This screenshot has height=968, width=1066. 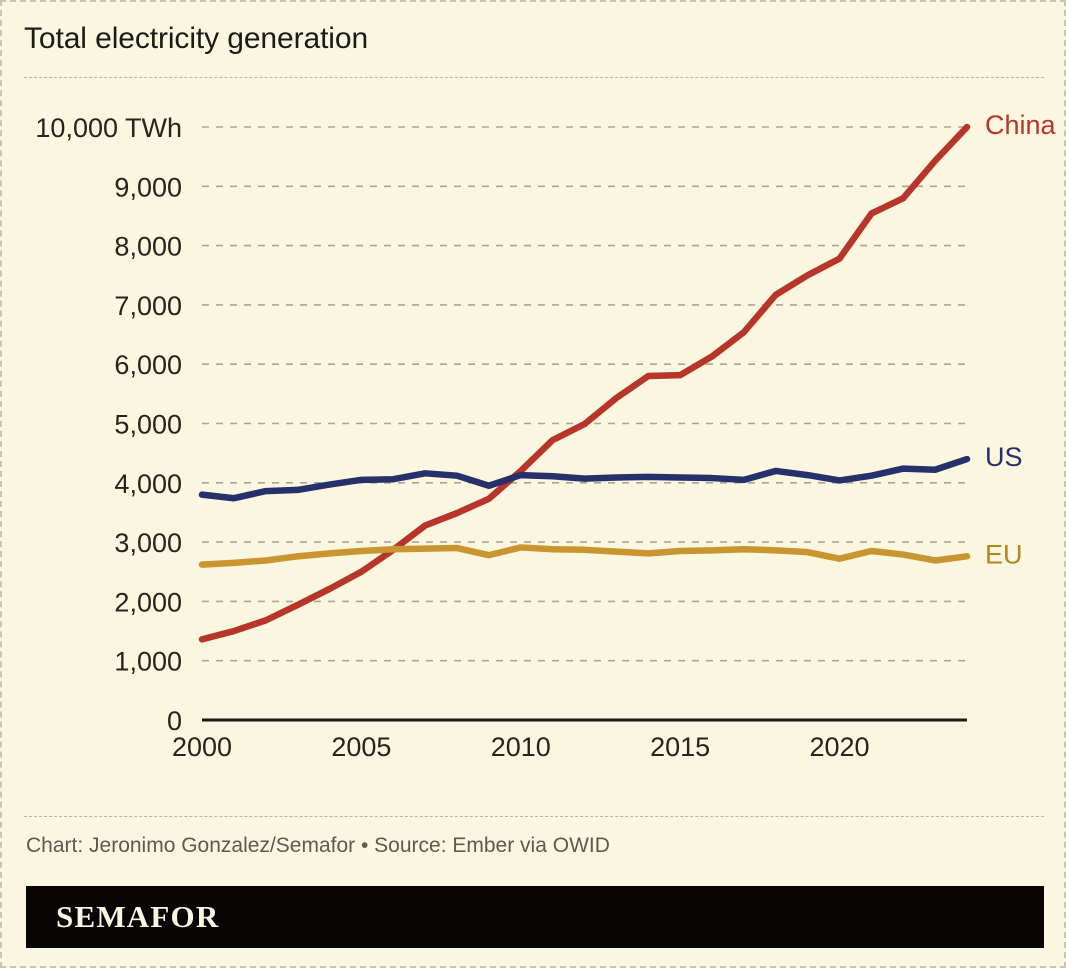 What do you see at coordinates (148, 365) in the screenshot?
I see `y-axis-tick-label: 6,000` at bounding box center [148, 365].